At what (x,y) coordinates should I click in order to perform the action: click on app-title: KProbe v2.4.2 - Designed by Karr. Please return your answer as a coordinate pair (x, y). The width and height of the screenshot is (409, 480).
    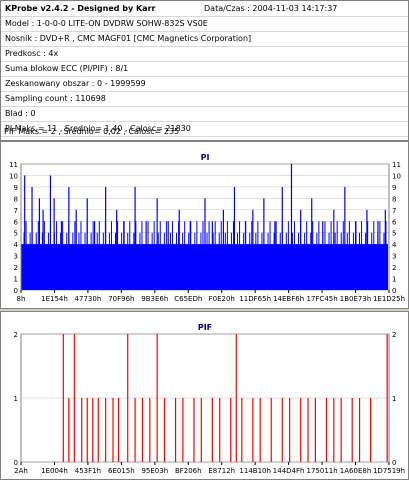
    Looking at the image, I should click on (80, 8).